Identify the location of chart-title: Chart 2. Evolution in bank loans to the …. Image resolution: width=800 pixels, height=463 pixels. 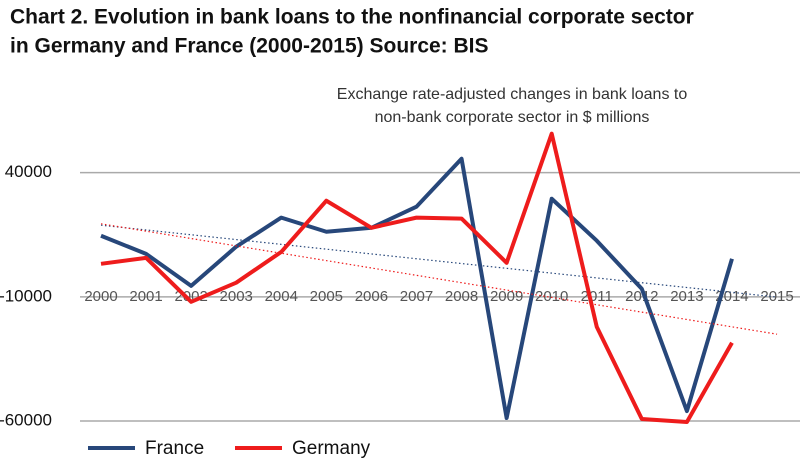
(352, 17).